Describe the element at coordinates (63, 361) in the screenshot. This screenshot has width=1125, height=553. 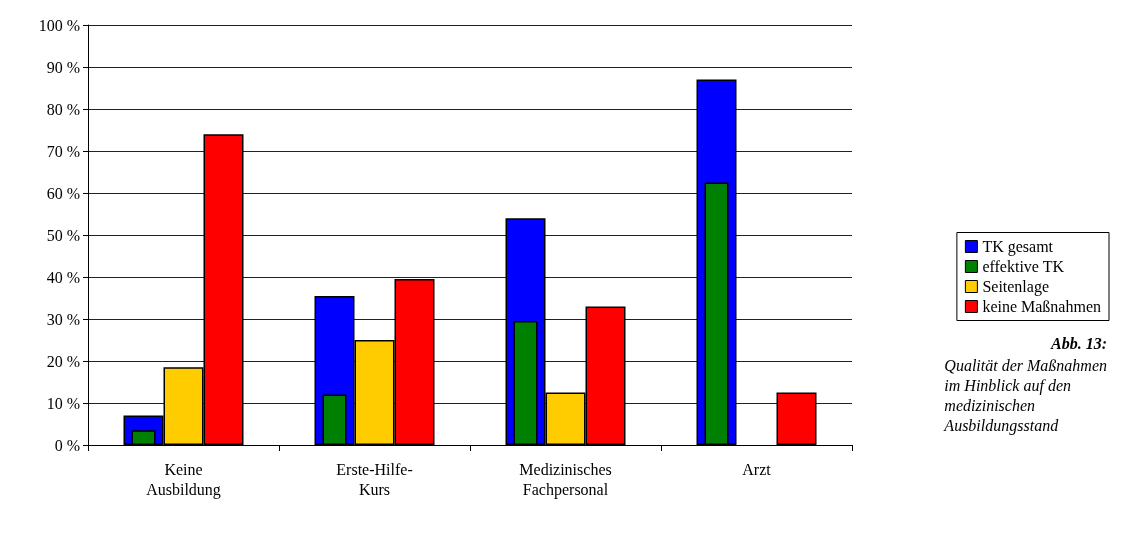
I see `y-tick-label: 20 %` at that location.